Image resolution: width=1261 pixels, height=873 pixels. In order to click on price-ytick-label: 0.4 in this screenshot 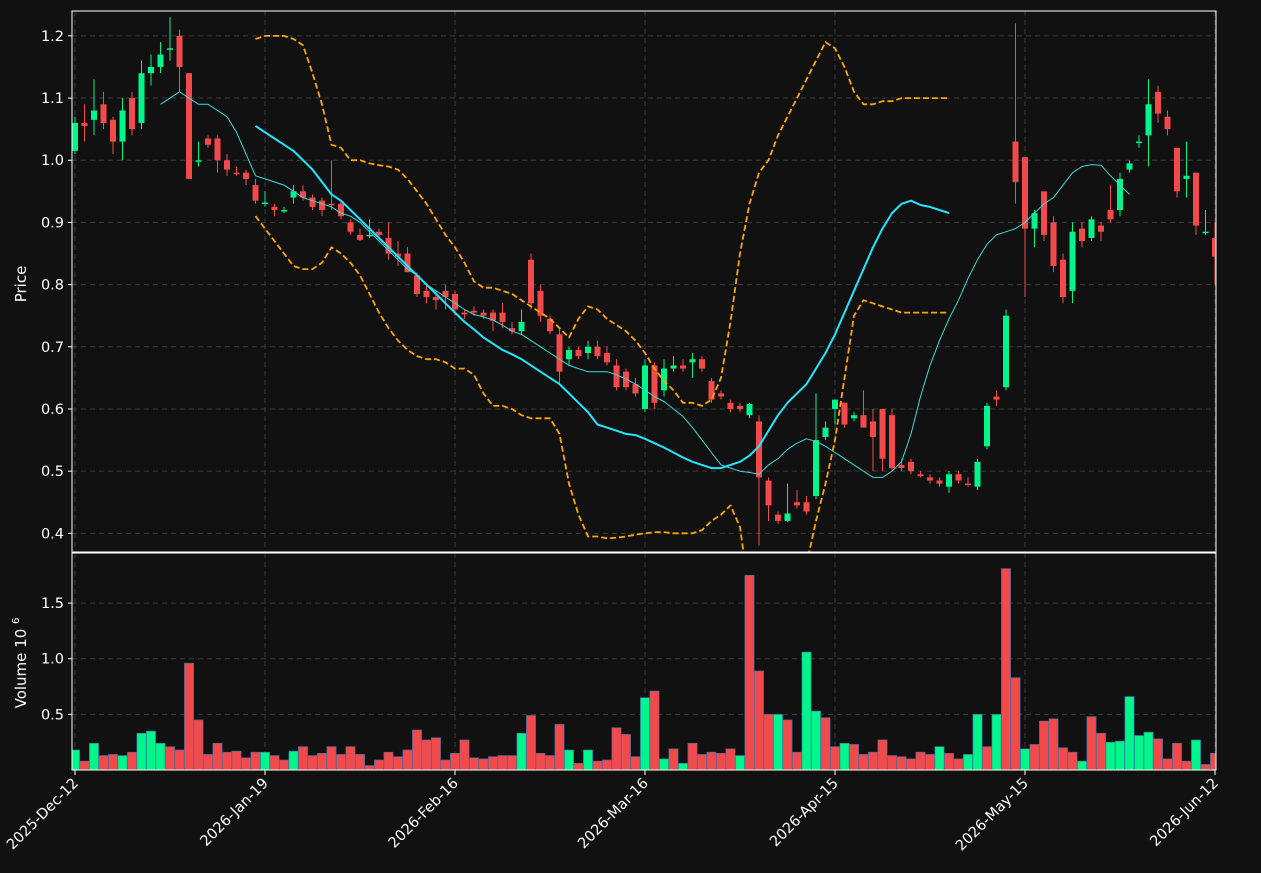, I will do `click(52, 534)`.